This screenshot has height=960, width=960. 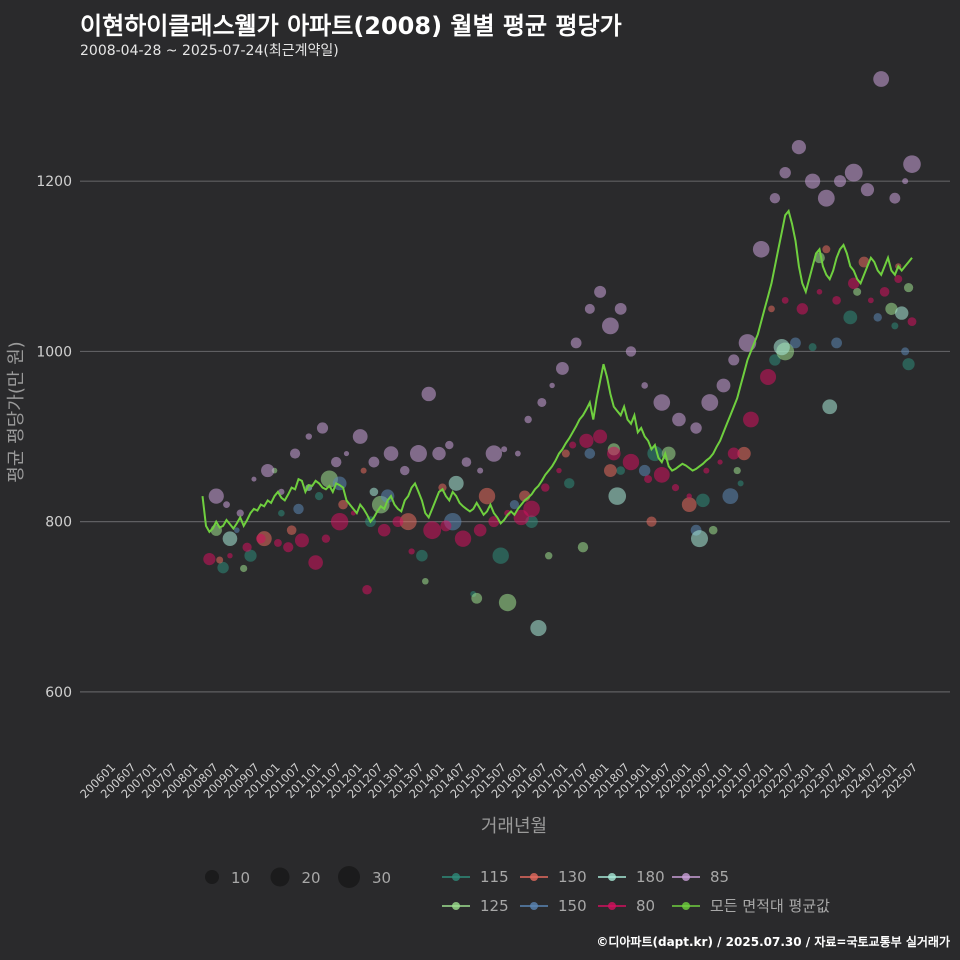 What do you see at coordinates (494, 877) in the screenshot?
I see `legend-label: 115` at bounding box center [494, 877].